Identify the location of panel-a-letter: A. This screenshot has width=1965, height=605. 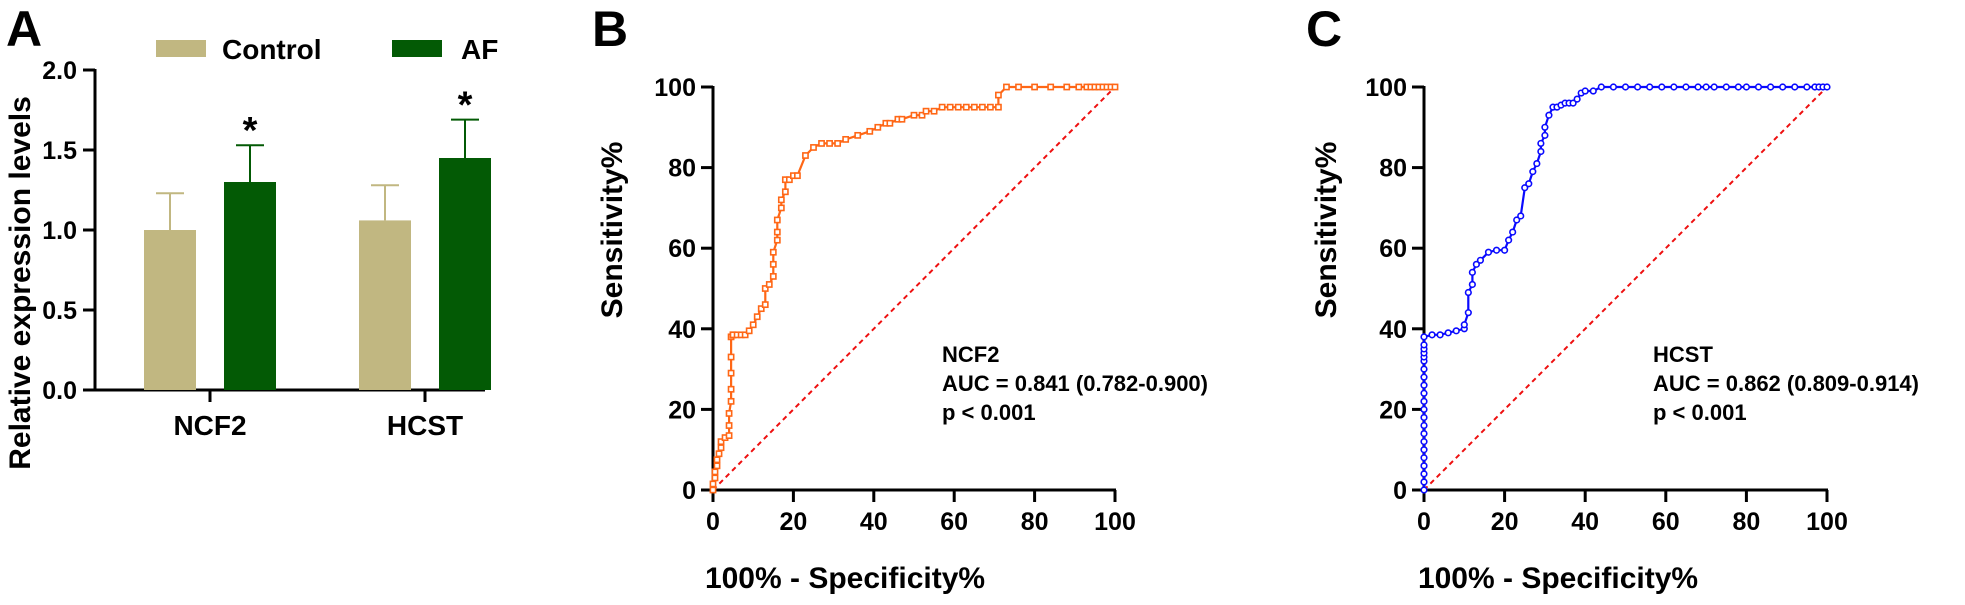
(24, 29).